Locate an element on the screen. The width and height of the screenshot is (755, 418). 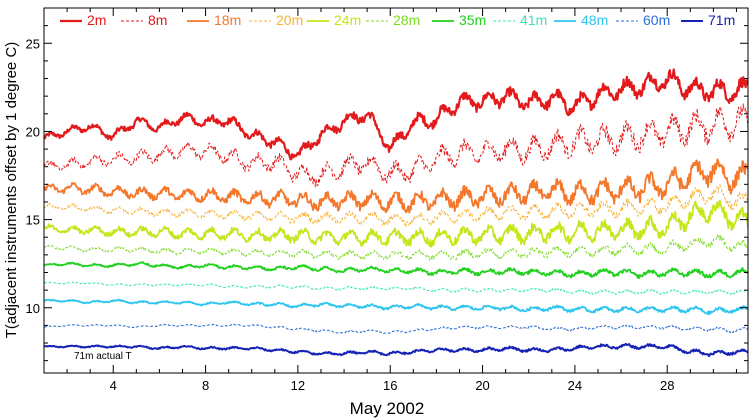
legend-label-8m: 8m is located at coordinates (157, 20).